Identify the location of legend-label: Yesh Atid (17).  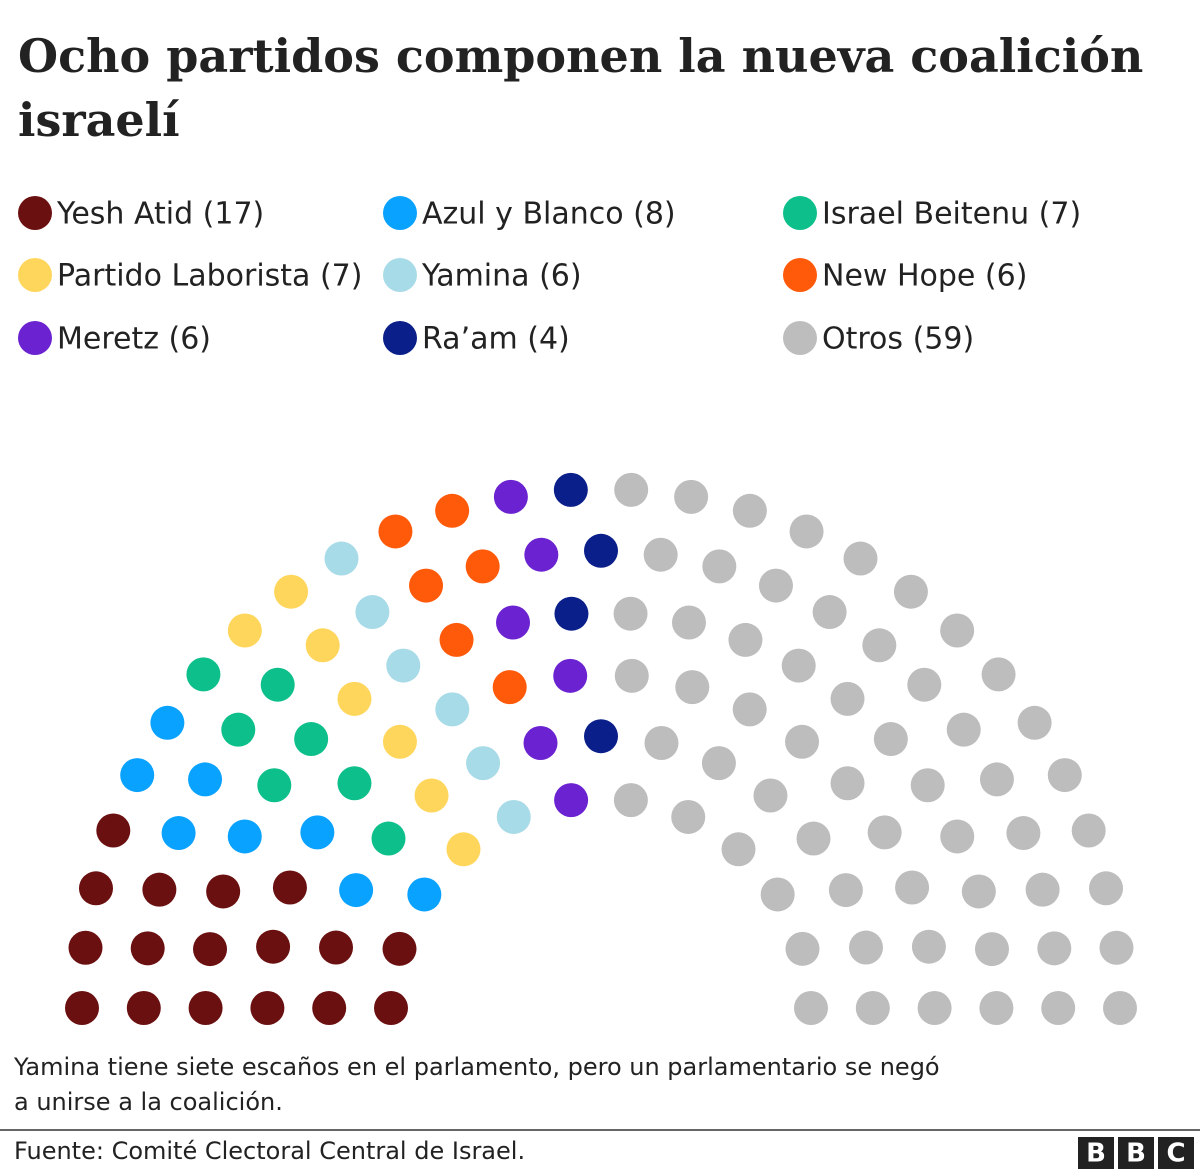
(160, 214).